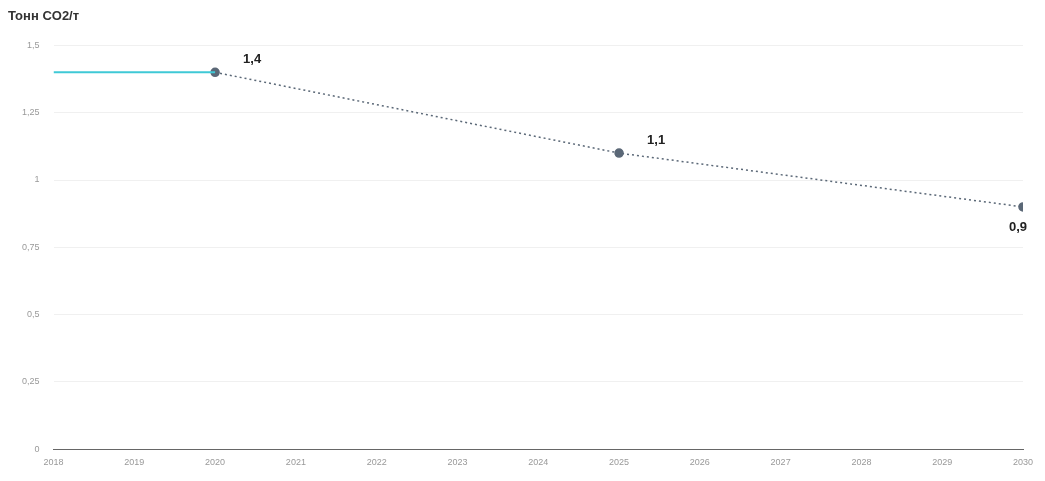  Describe the element at coordinates (33, 314) in the screenshot. I see `y-tick-label: 0,5` at that location.